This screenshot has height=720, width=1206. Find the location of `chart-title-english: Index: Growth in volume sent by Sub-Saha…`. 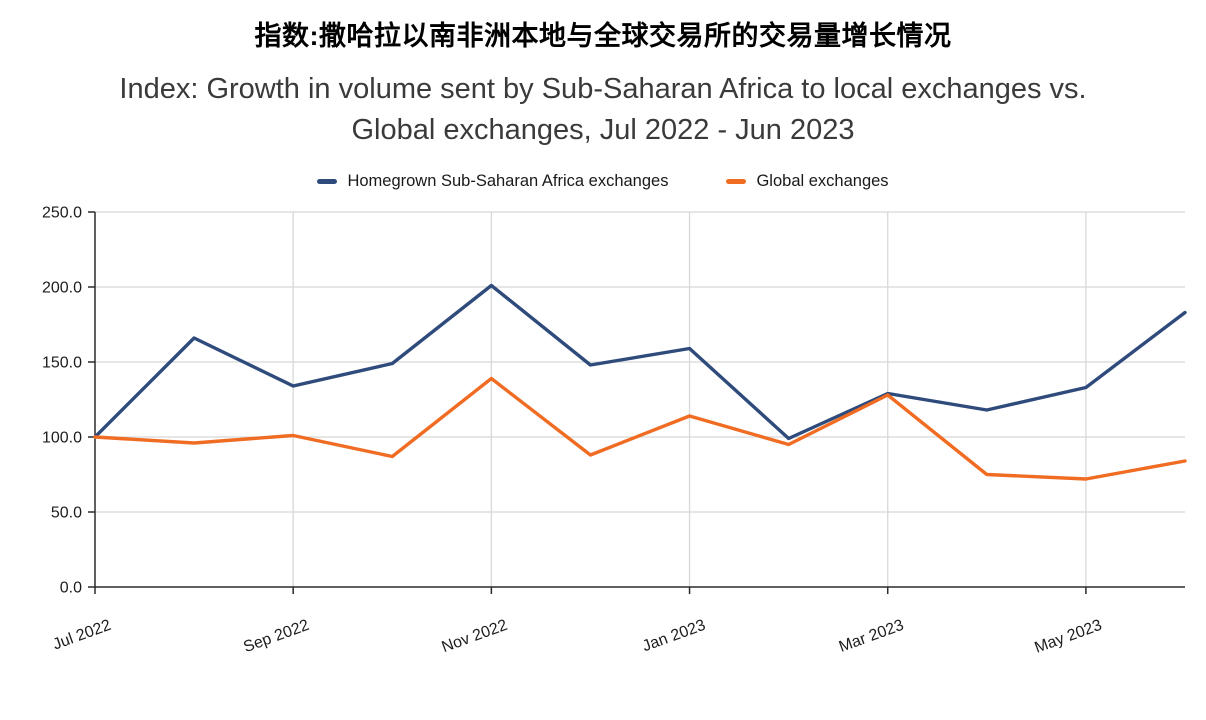

chart-title-english: Index: Growth in volume sent by Sub-Saha… is located at coordinates (603, 109).